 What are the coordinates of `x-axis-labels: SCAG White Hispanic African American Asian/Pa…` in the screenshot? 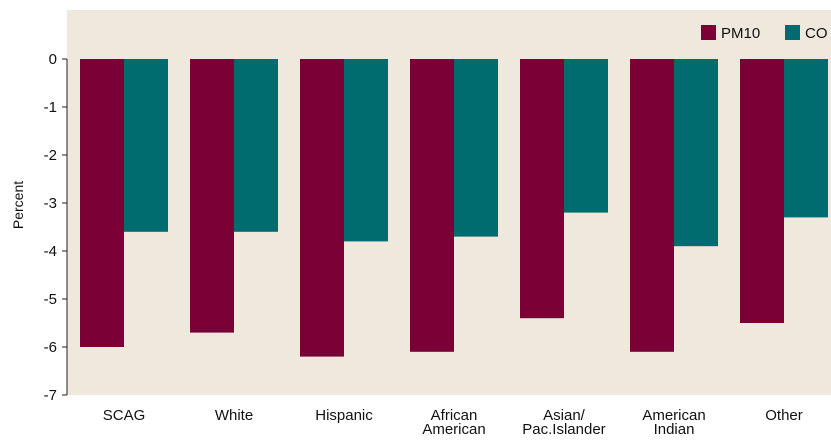 It's located at (453, 422).